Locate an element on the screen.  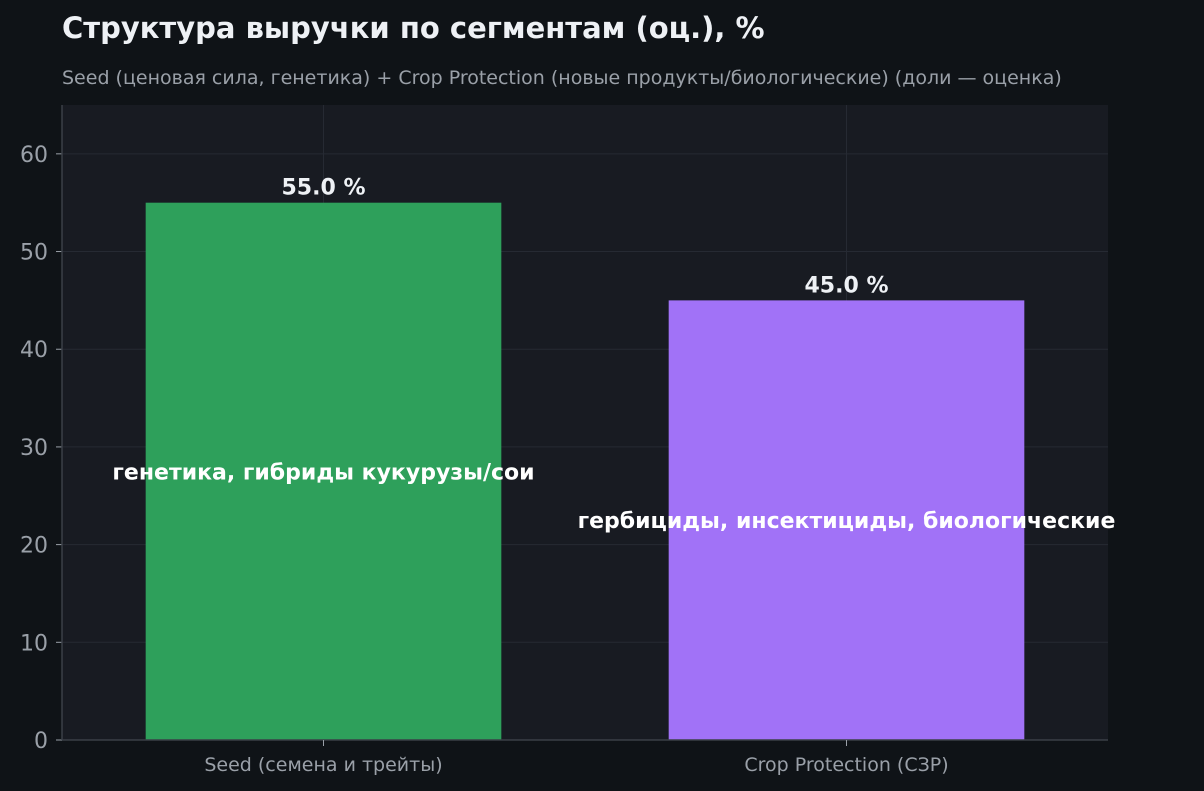
bar-inner-label: генетика, гибриды кукурузы/сои is located at coordinates (323, 472).